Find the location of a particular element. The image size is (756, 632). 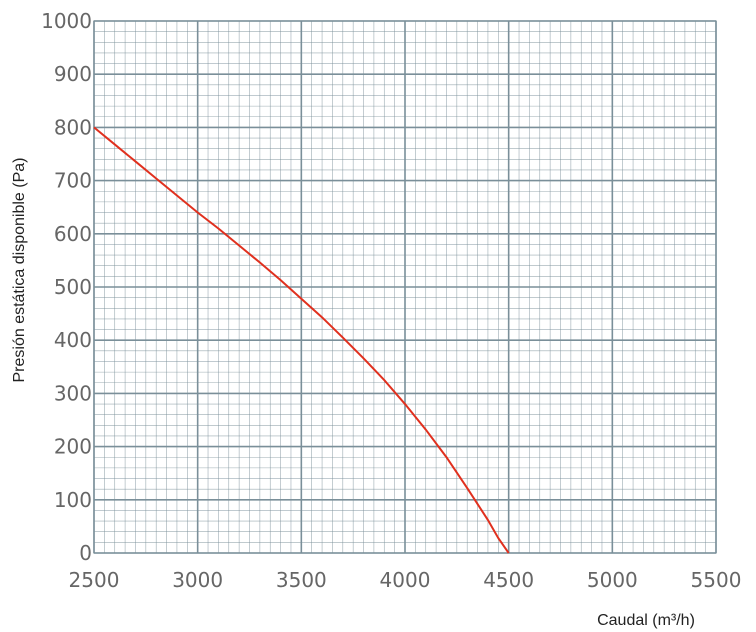

x-tick-label: 5500 is located at coordinates (716, 580).